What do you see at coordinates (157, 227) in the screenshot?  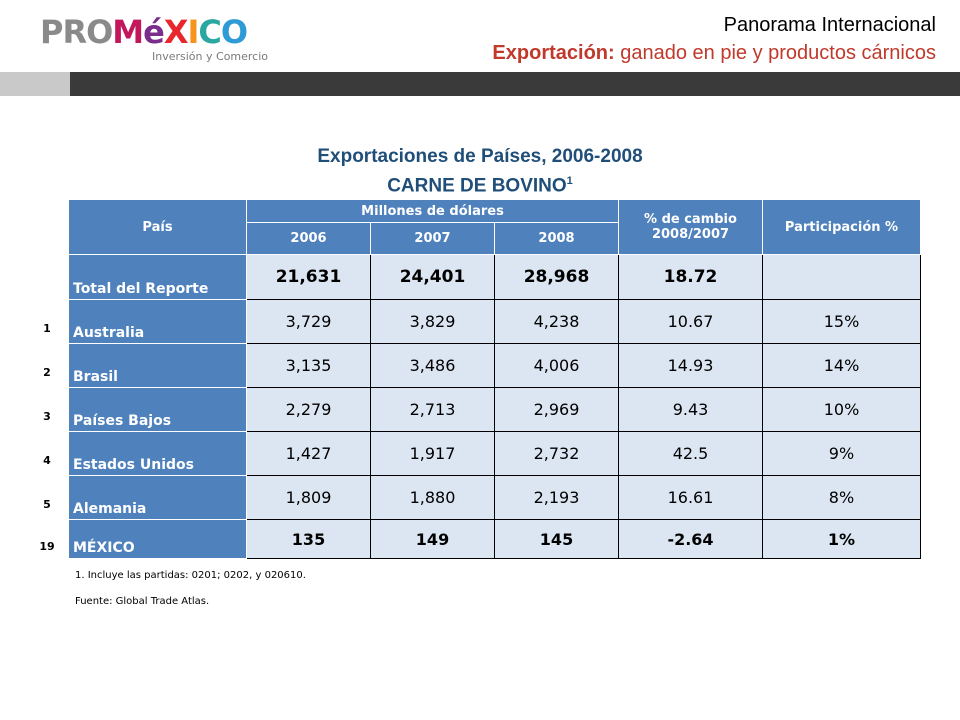 I see `header-country: País` at bounding box center [157, 227].